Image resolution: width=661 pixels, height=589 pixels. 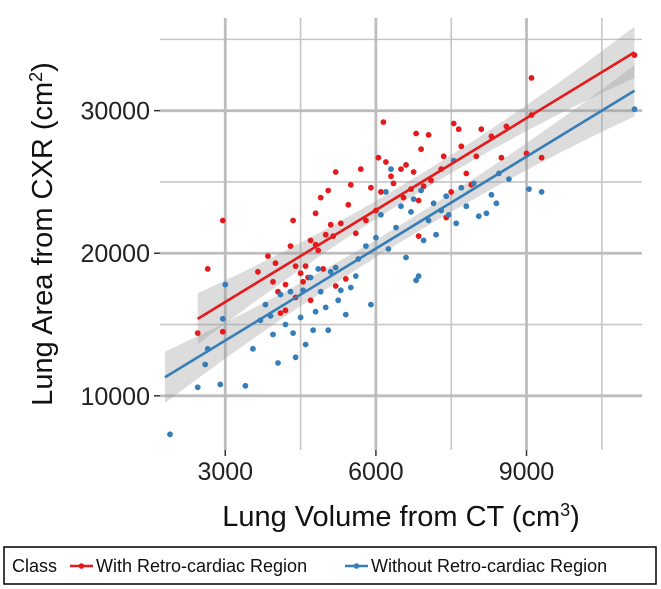 I want to click on y-axis-ticks: 10000 20000 30000, so click(x=120, y=254).